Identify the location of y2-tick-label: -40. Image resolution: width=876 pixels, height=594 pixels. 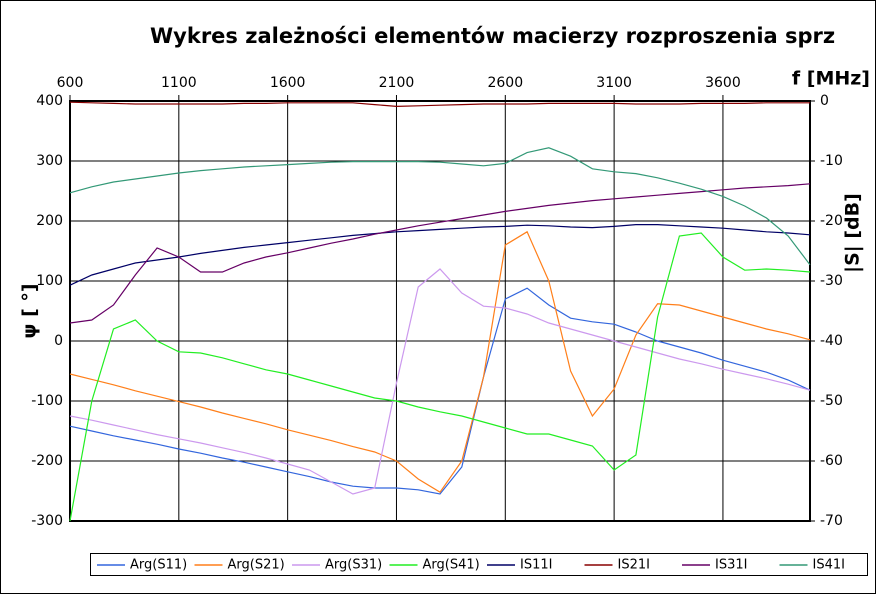
(831, 341).